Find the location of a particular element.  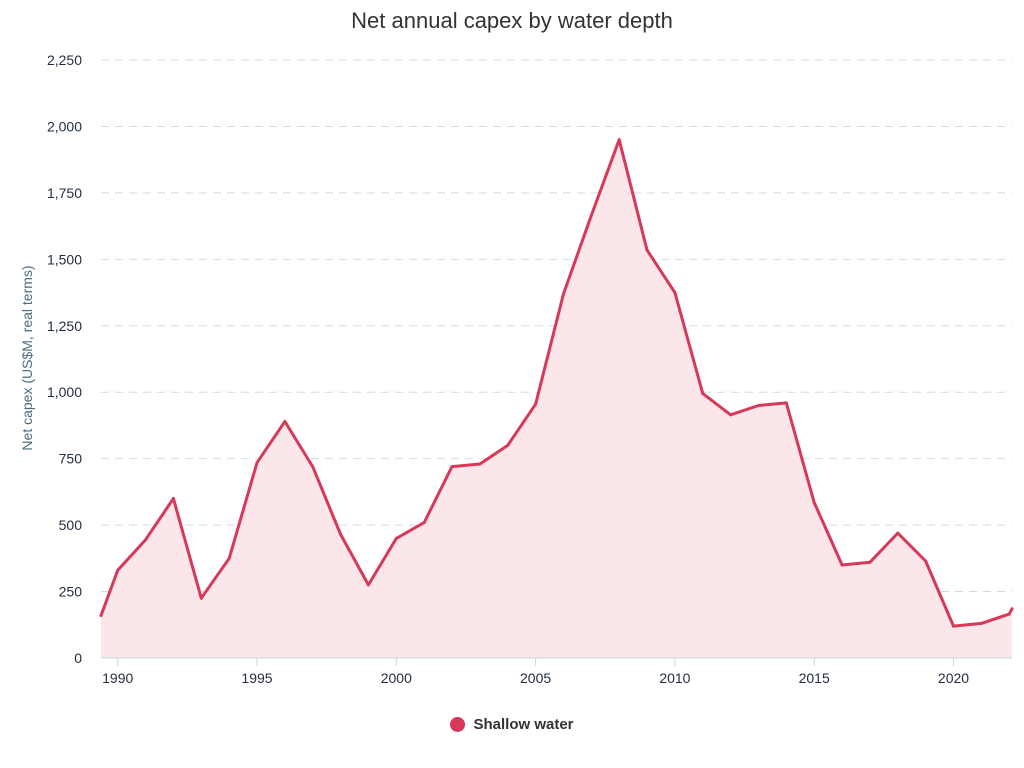

x-tick-label: 1995 is located at coordinates (256, 678).